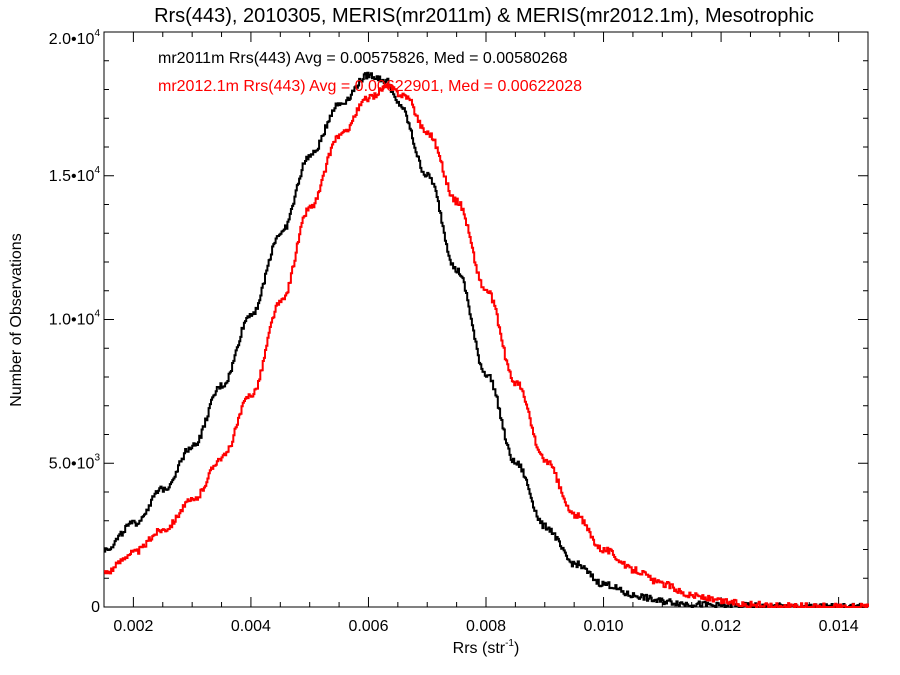  I want to click on x-tick-label: 0.006, so click(368, 626).